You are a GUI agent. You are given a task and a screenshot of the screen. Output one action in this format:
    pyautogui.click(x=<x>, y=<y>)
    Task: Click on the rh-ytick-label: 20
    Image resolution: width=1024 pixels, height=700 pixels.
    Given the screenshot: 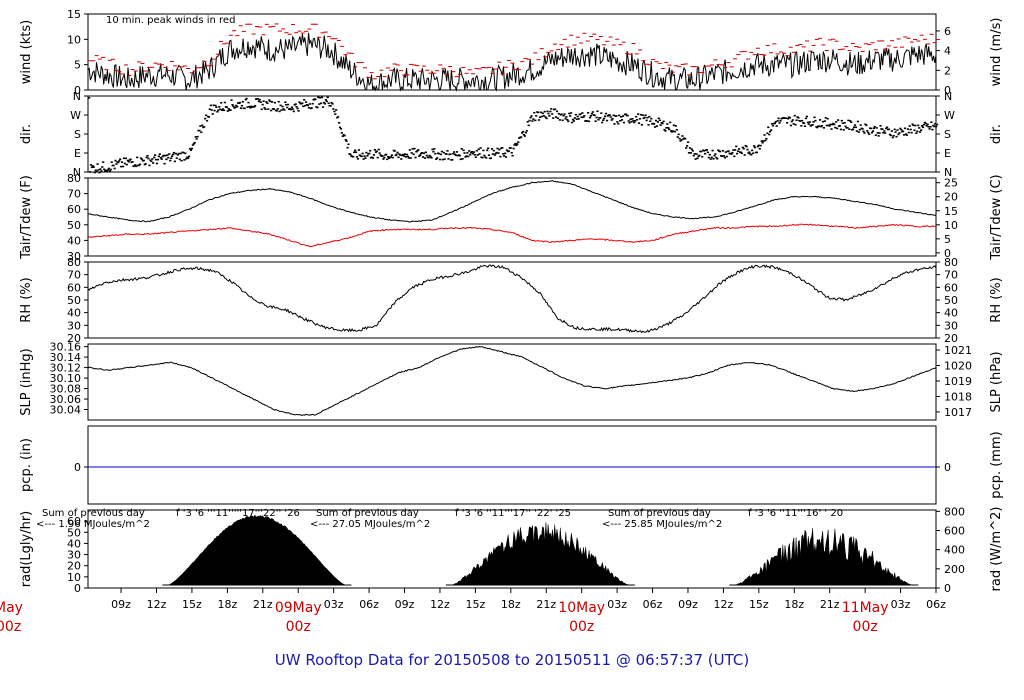 What is the action you would take?
    pyautogui.click(x=74, y=338)
    